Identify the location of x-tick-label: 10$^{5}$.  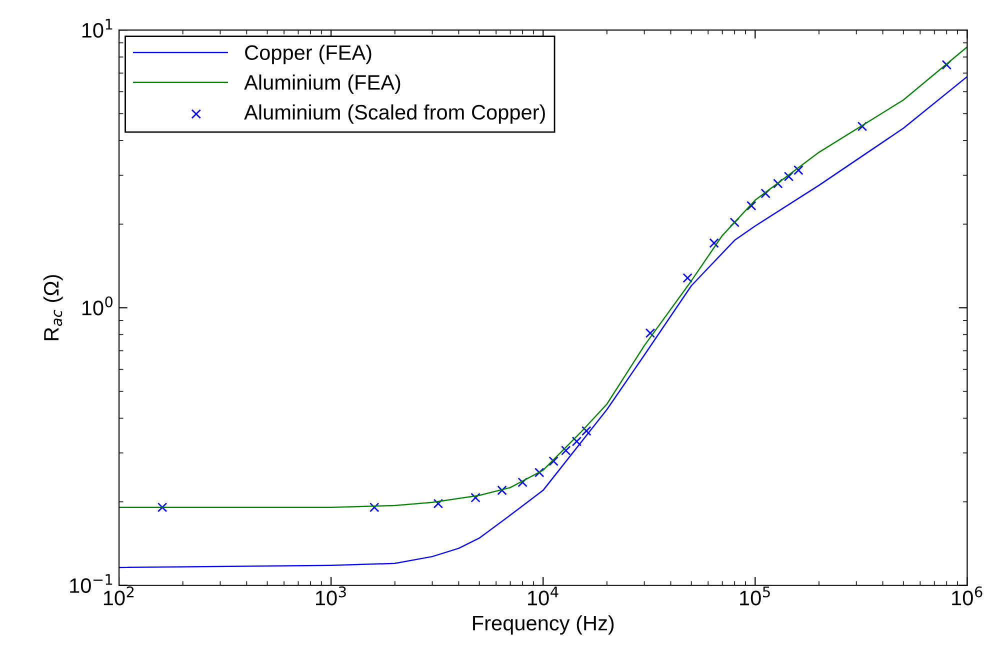
(755, 596).